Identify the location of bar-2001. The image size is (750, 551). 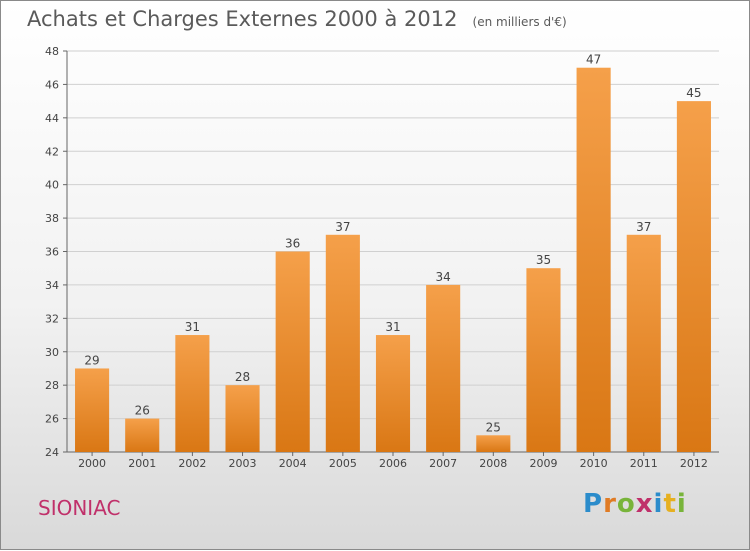
(142, 435).